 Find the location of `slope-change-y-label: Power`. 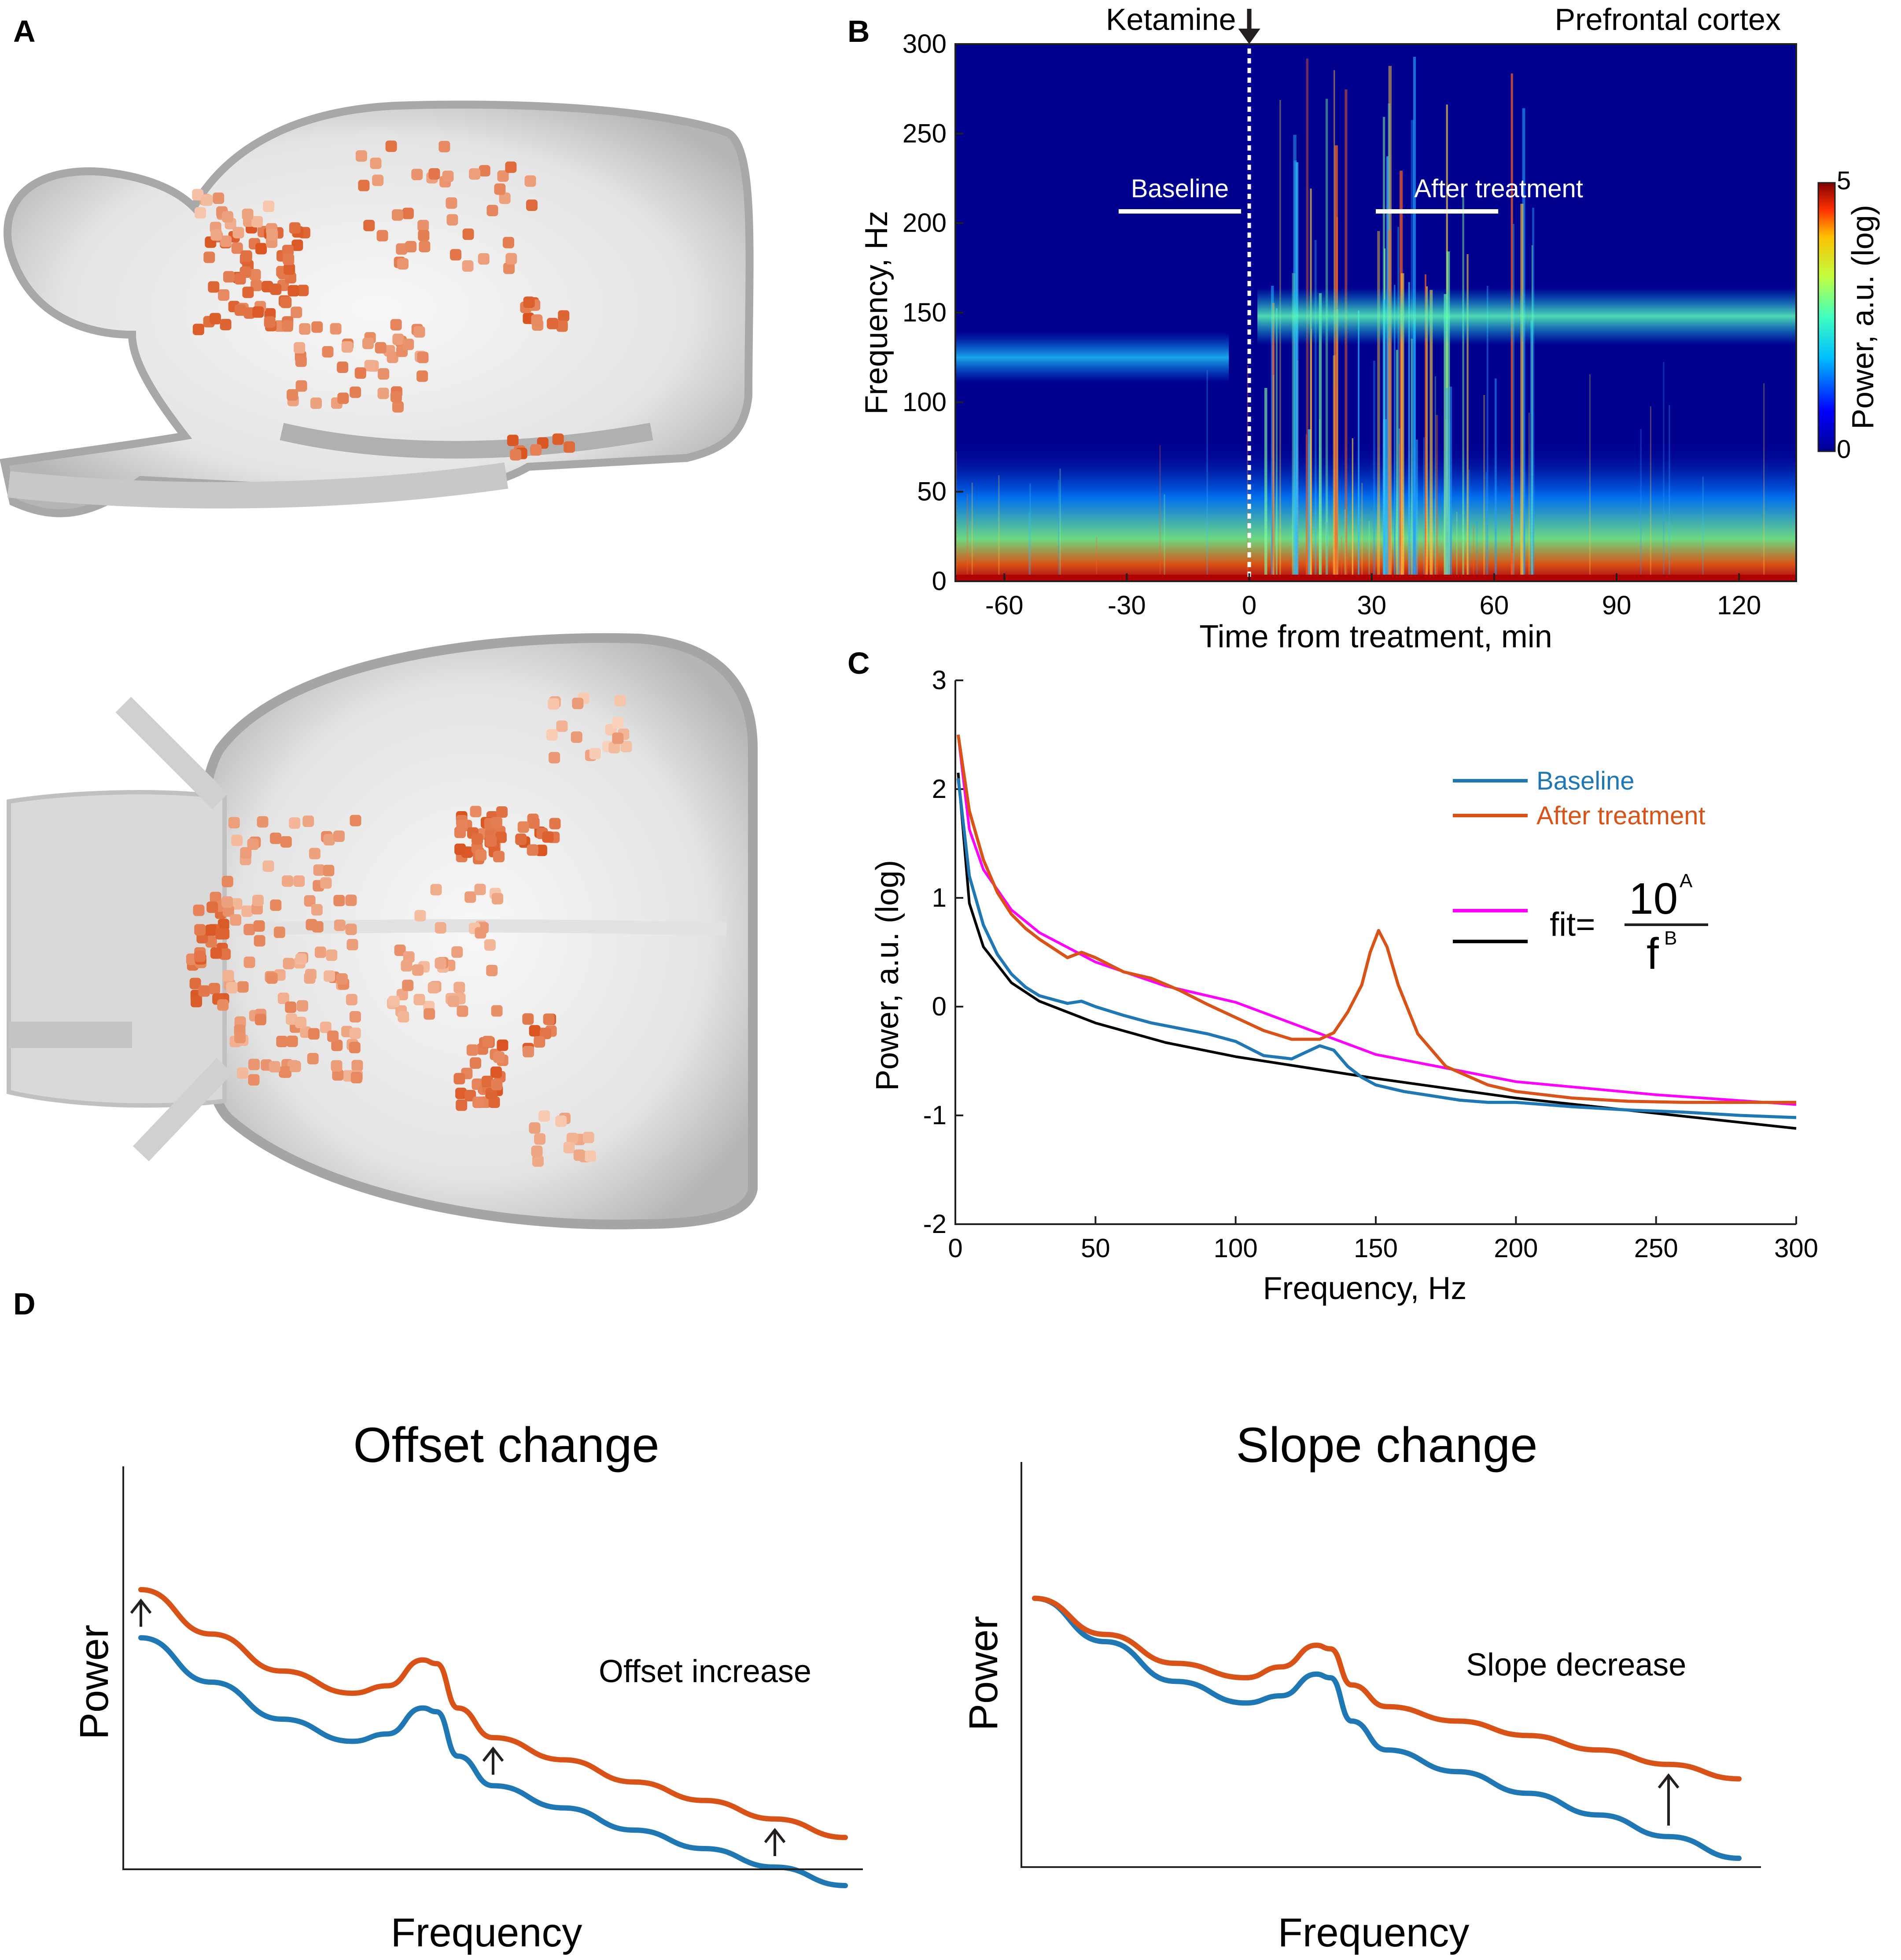

slope-change-y-label: Power is located at coordinates (984, 1673).